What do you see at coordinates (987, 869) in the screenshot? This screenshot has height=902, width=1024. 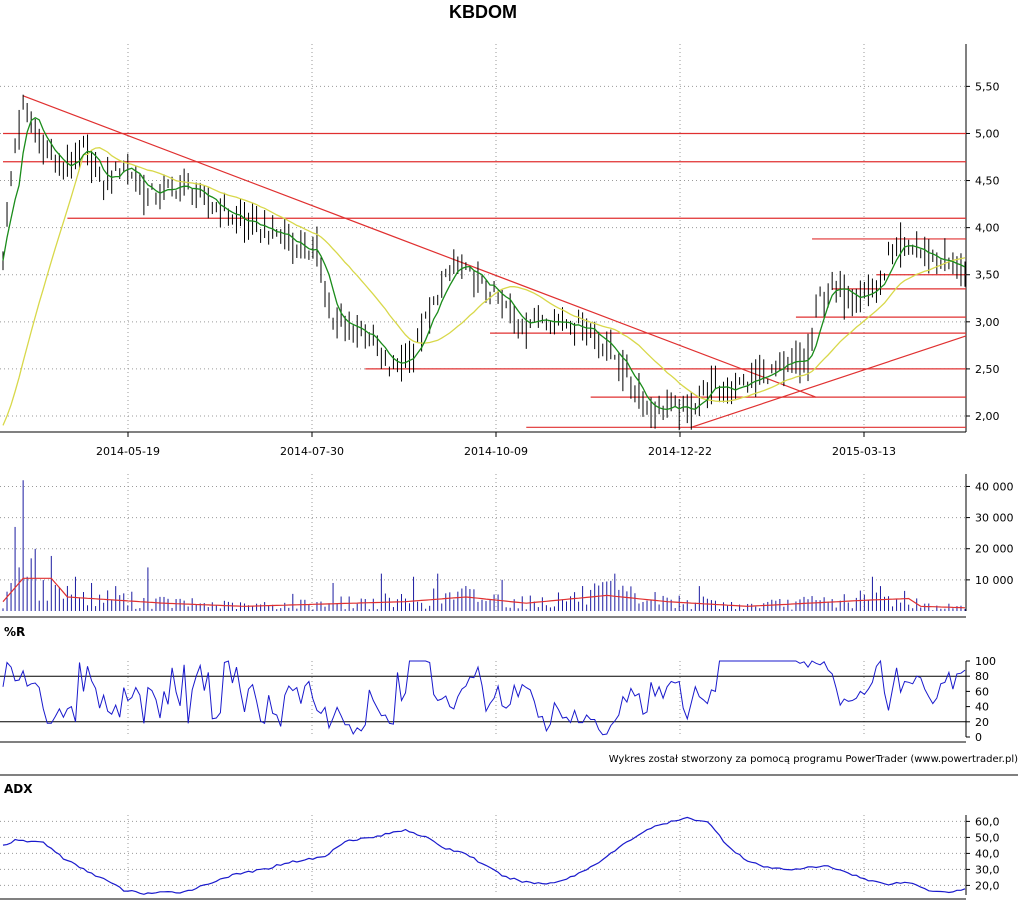 I see `y-tick-label: 30,0` at bounding box center [987, 869].